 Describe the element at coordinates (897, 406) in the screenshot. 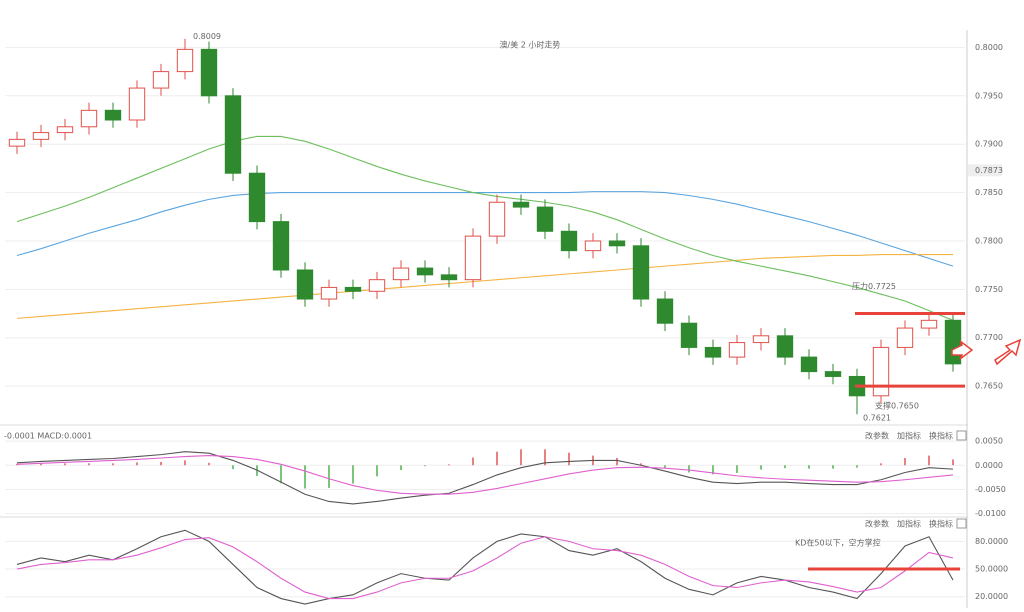

I see `level-label: 支撑0.7650` at that location.